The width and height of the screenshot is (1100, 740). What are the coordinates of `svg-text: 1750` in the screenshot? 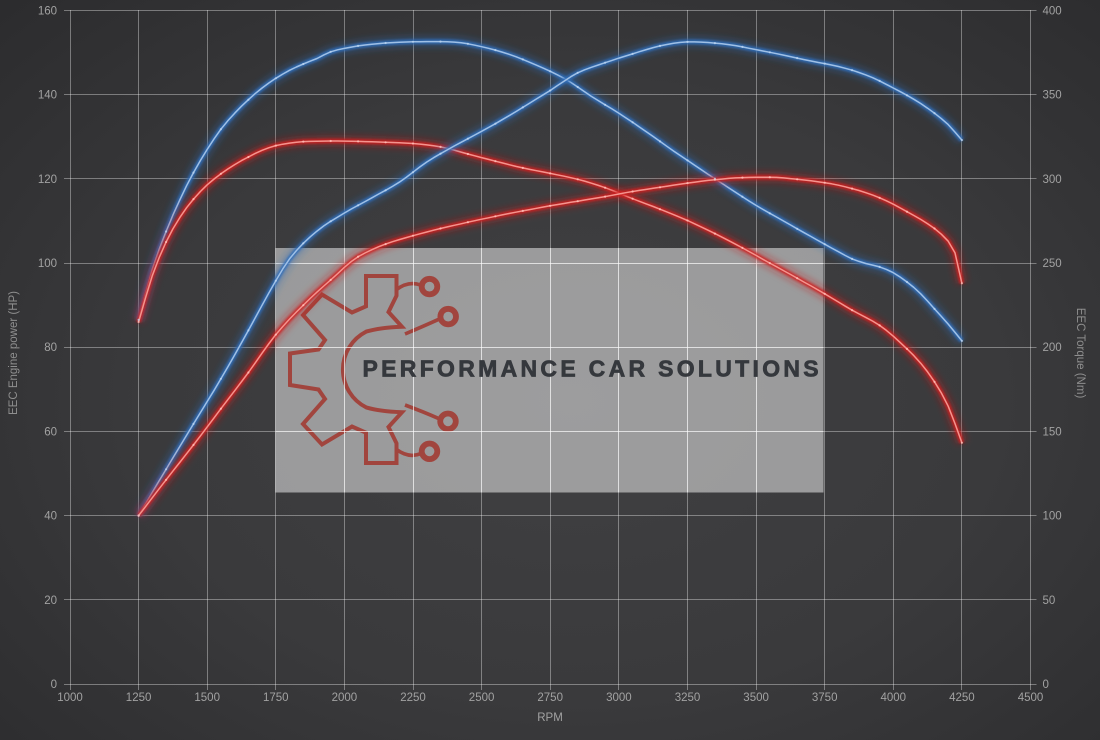 It's located at (276, 698).